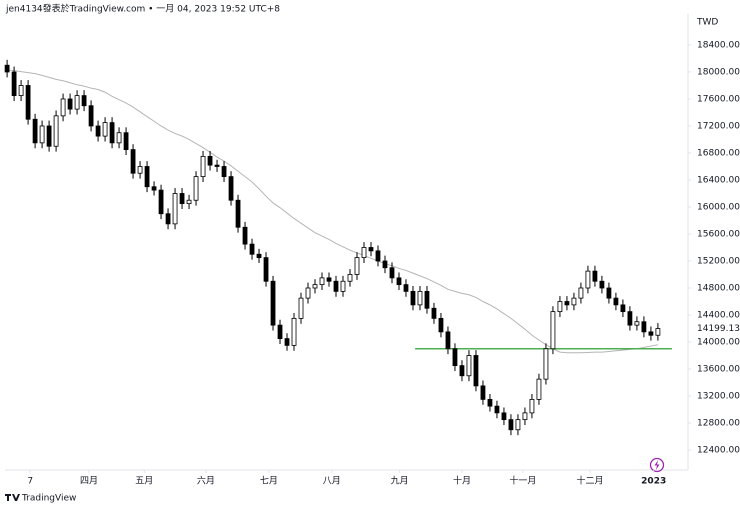 The image size is (740, 508). I want to click on last-price-box, so click(715, 328).